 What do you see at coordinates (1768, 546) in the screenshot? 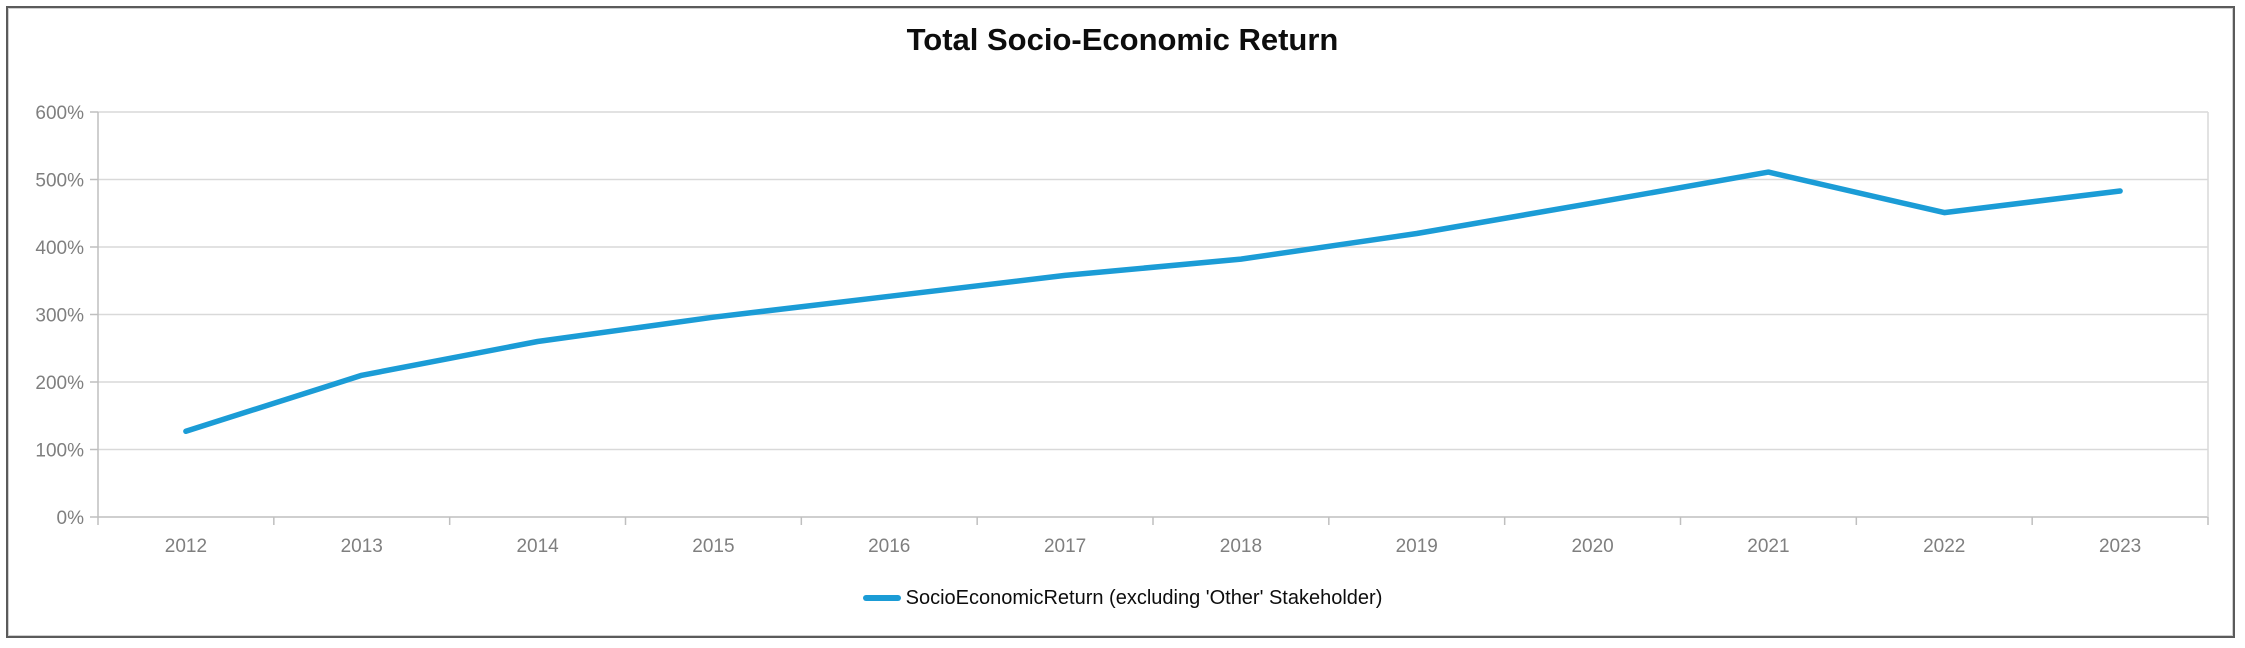
I see `x-tick-label: 2021` at bounding box center [1768, 546].